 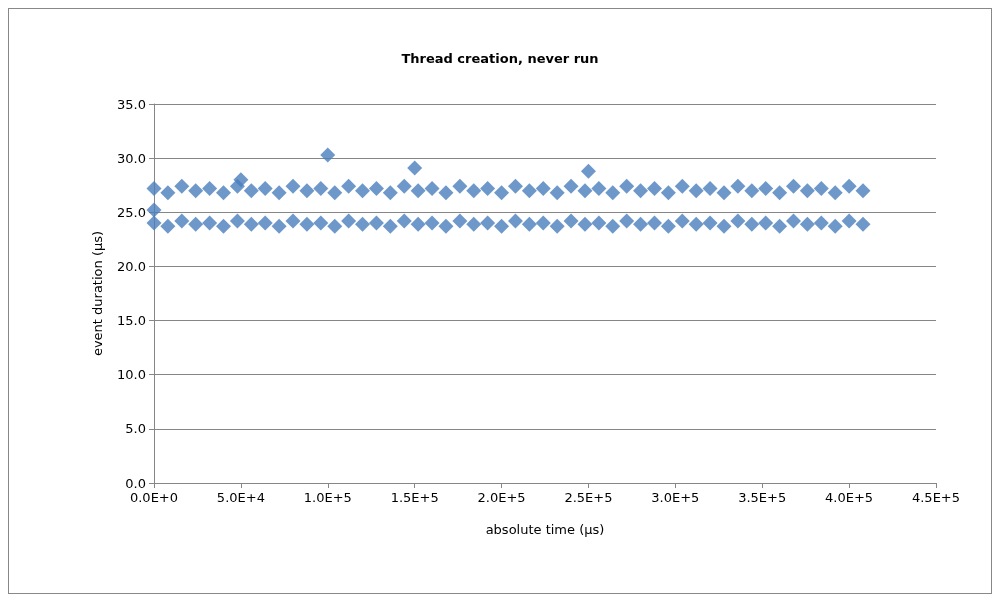 I want to click on x-tick-label: 1.0E+5, so click(x=327, y=497).